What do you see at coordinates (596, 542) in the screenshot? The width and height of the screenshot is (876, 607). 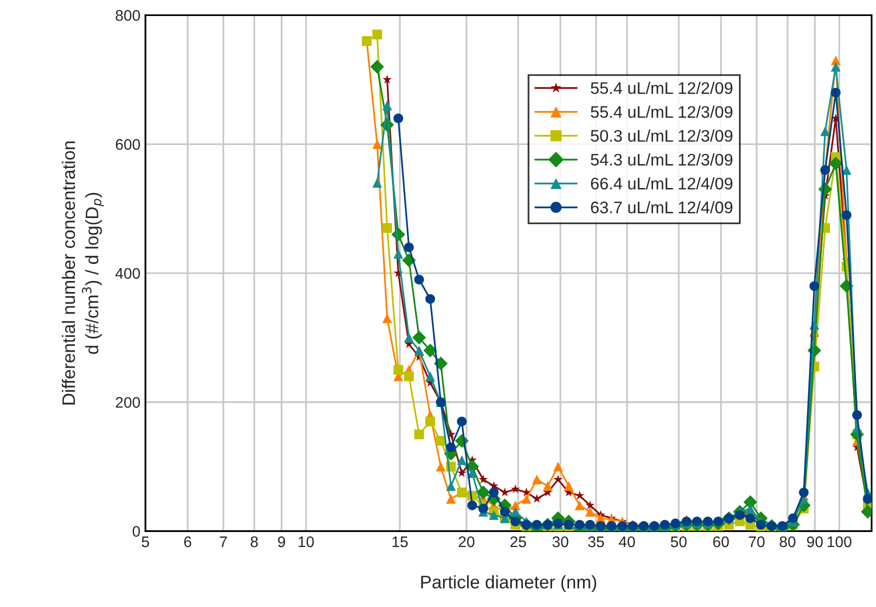 I see `x-tick-label: 35` at bounding box center [596, 542].